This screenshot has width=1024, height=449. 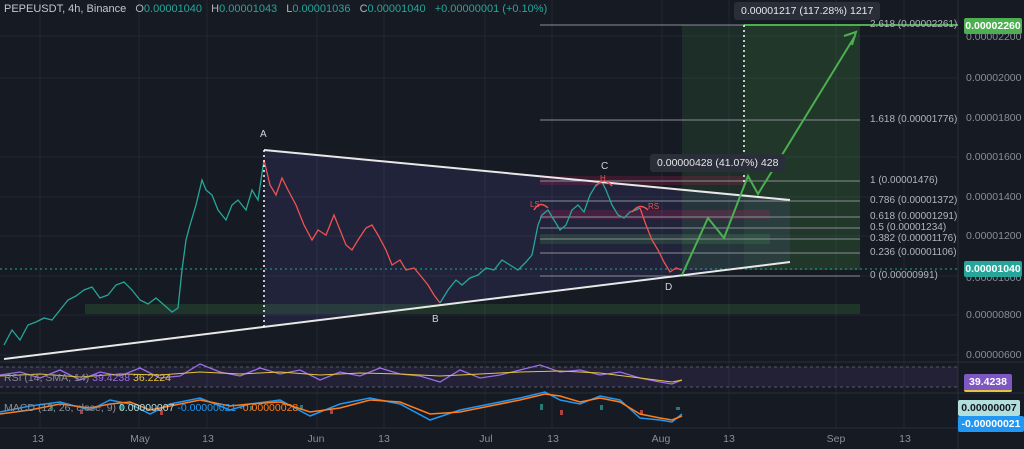 I want to click on price-tick: 0.00001600, so click(x=994, y=157).